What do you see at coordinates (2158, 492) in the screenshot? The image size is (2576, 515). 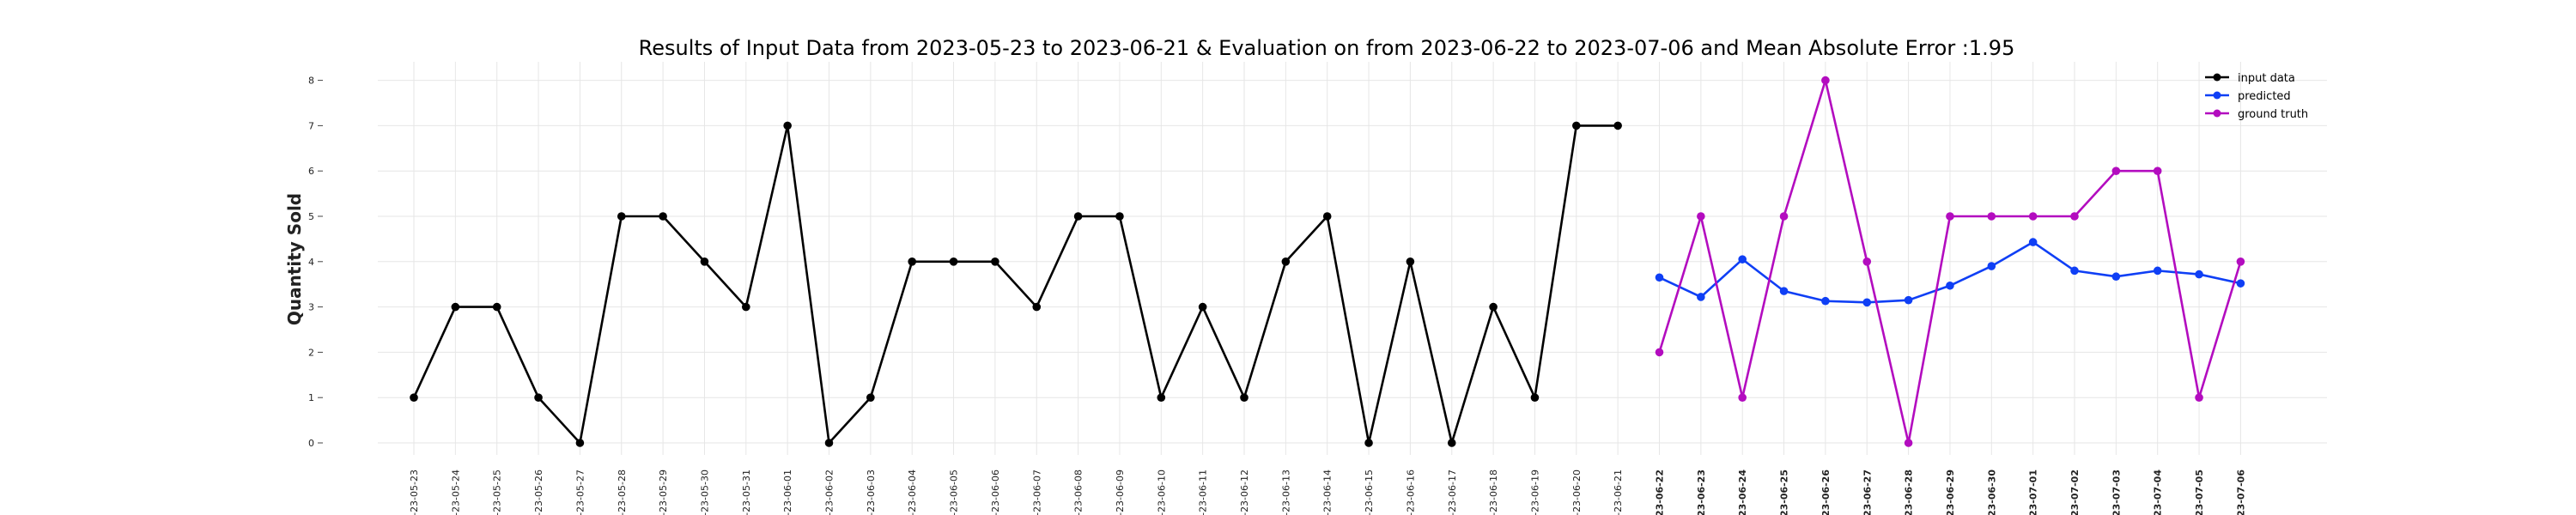 I see `x-tick-label: -23-07-04` at bounding box center [2158, 492].